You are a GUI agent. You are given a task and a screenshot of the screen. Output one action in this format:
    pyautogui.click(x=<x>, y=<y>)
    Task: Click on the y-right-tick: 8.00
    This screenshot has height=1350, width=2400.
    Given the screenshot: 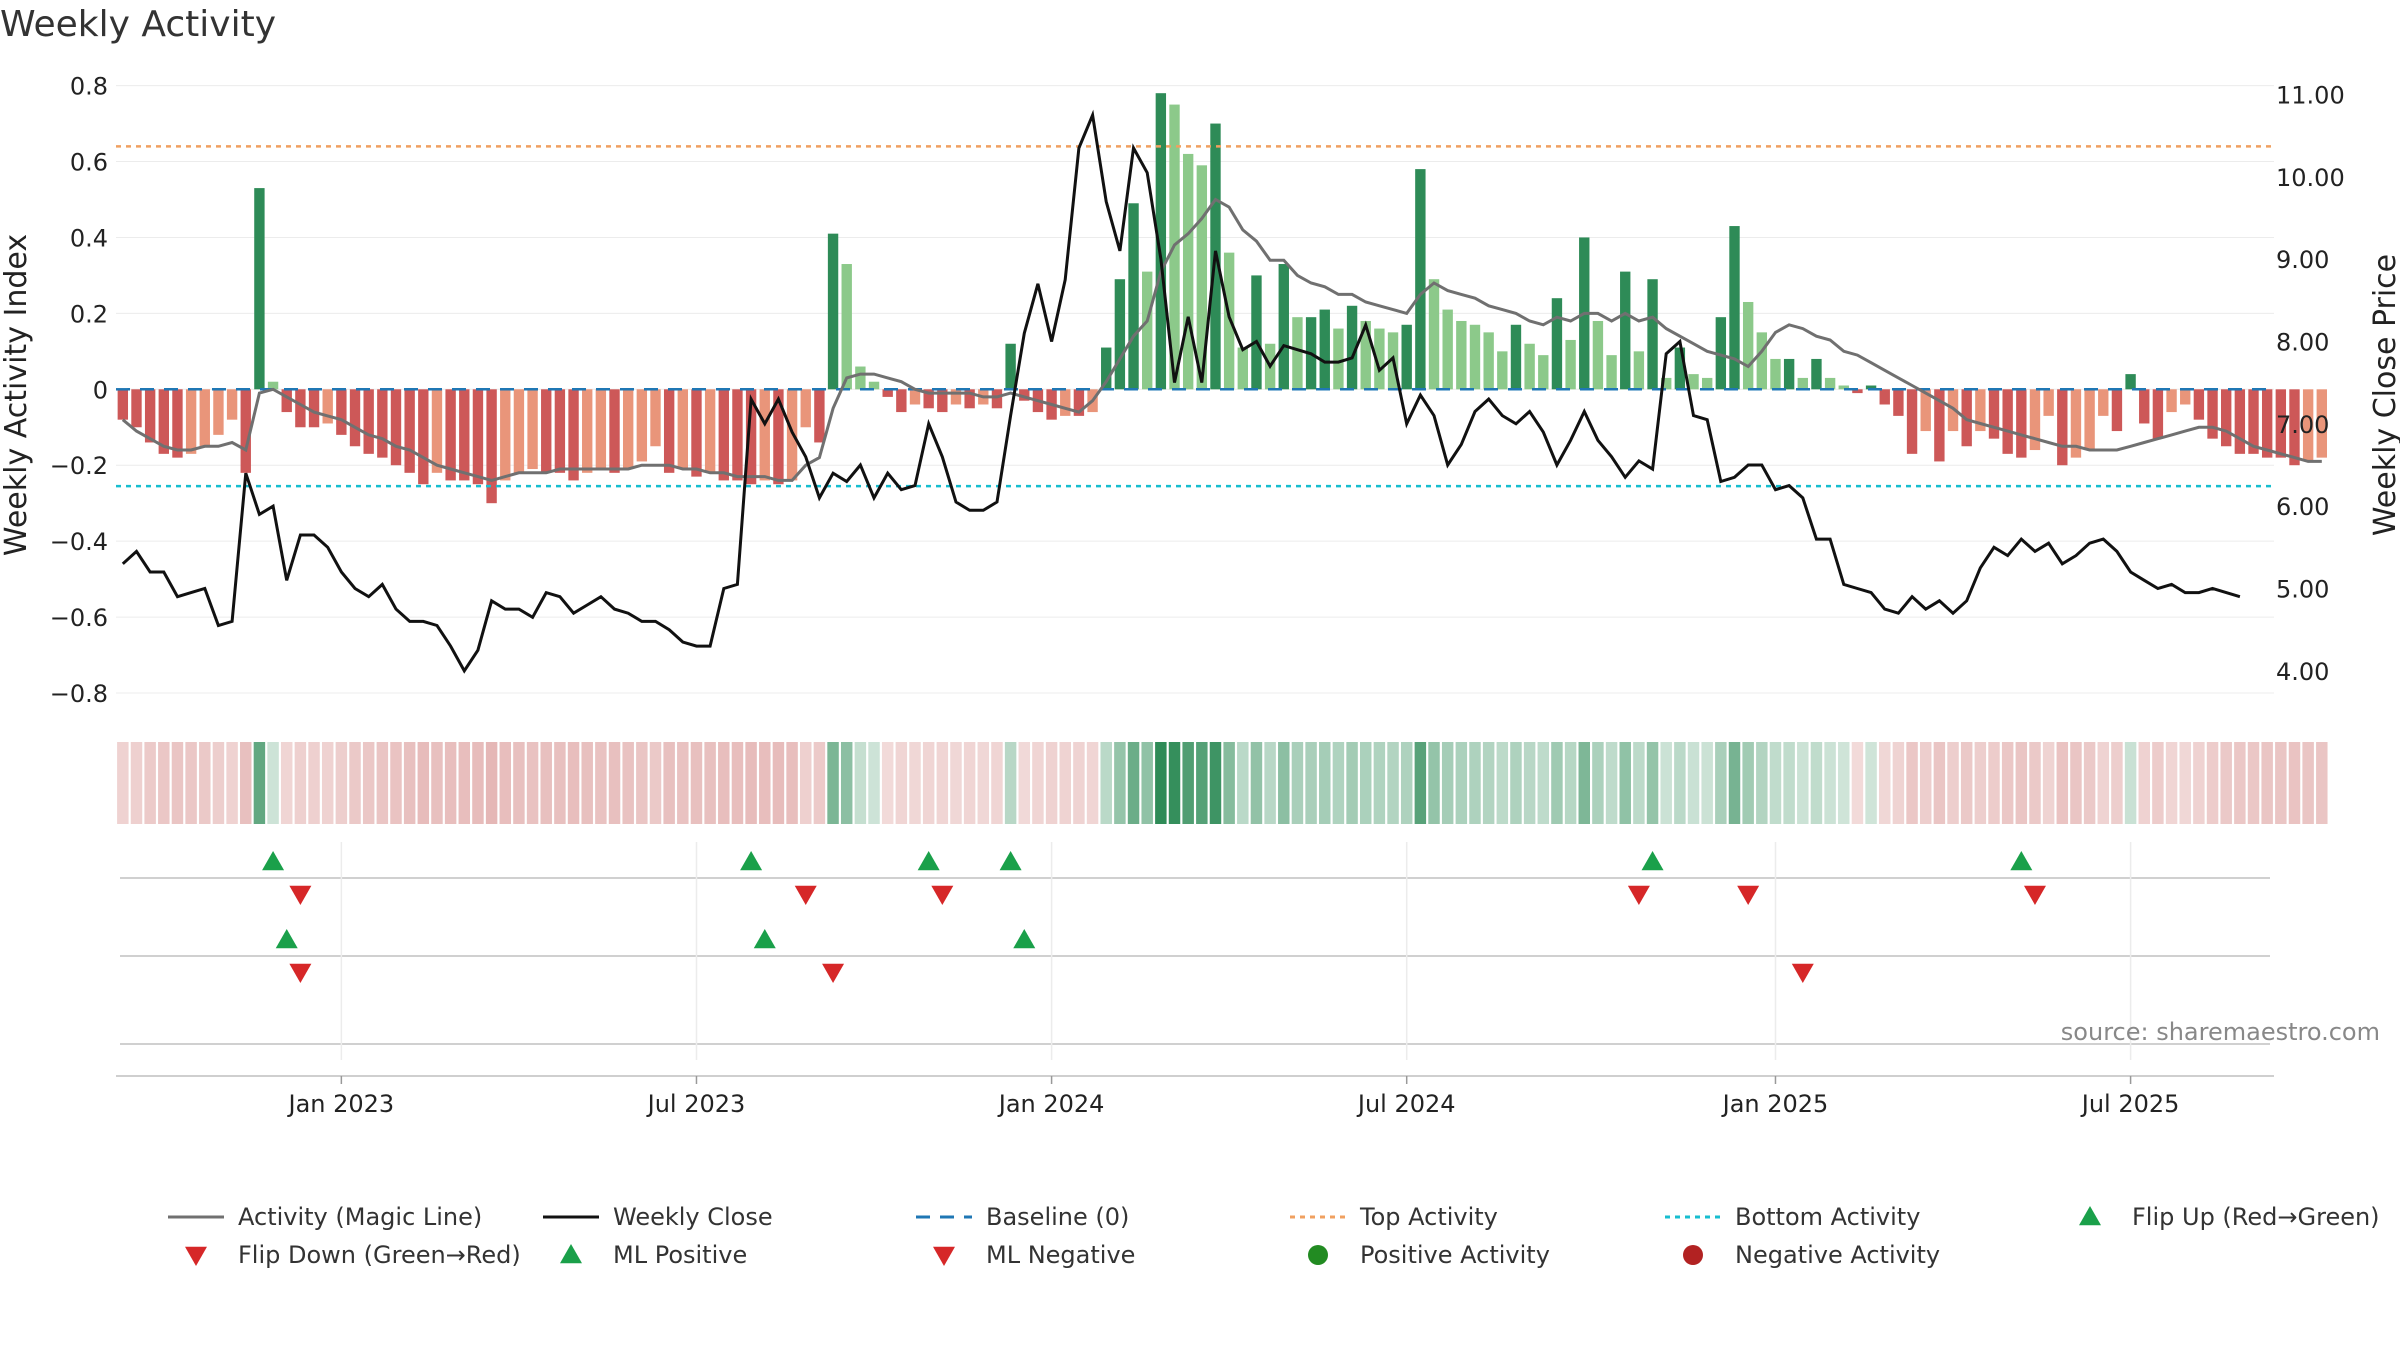 What is the action you would take?
    pyautogui.click(x=2302, y=342)
    